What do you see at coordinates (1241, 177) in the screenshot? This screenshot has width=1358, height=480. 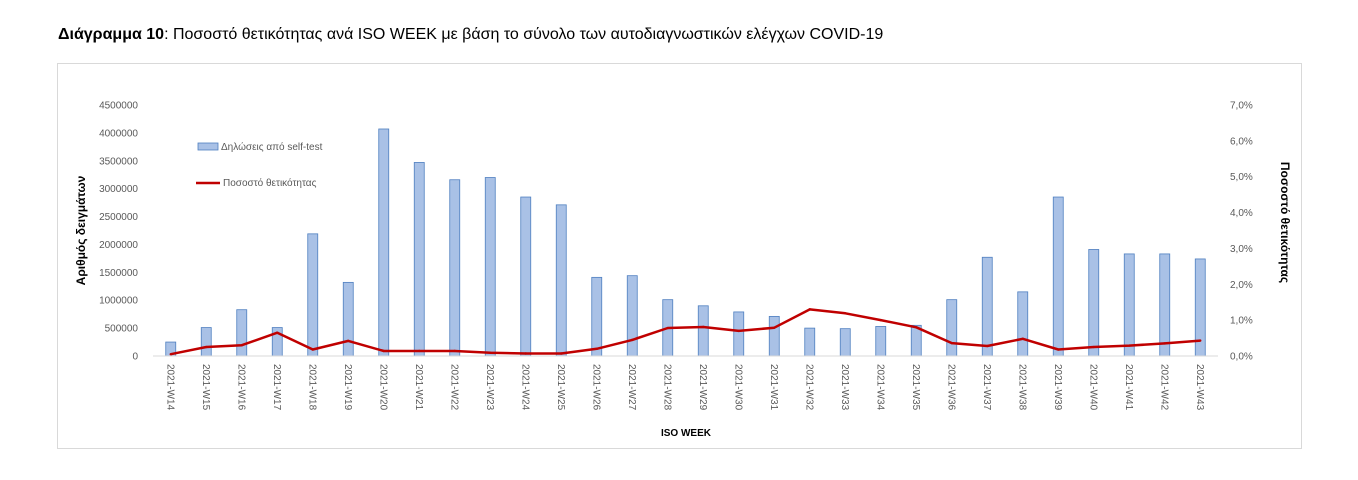 I see `y2-tick-label: 5,0%` at bounding box center [1241, 177].